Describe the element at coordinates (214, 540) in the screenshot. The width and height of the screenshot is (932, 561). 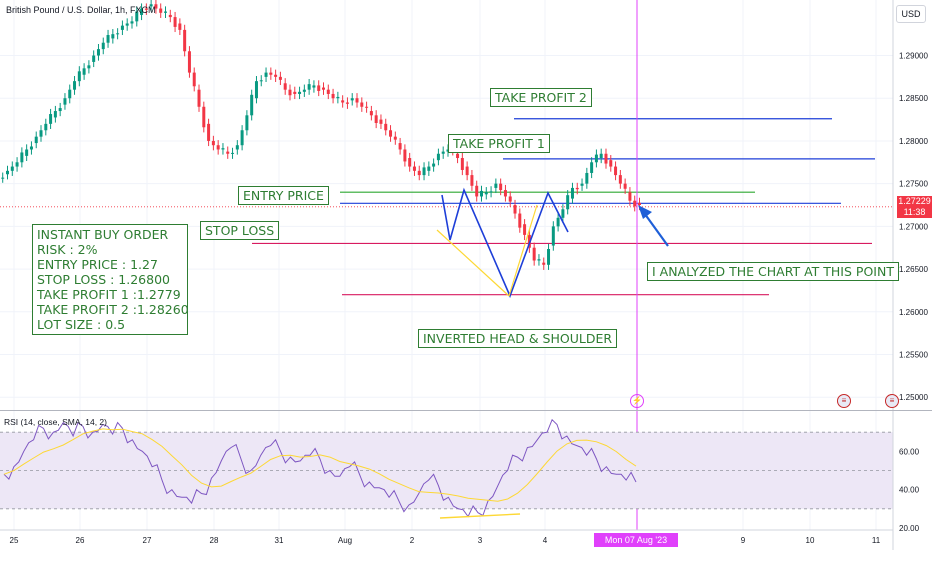
I see `time-tick-label: 28` at that location.